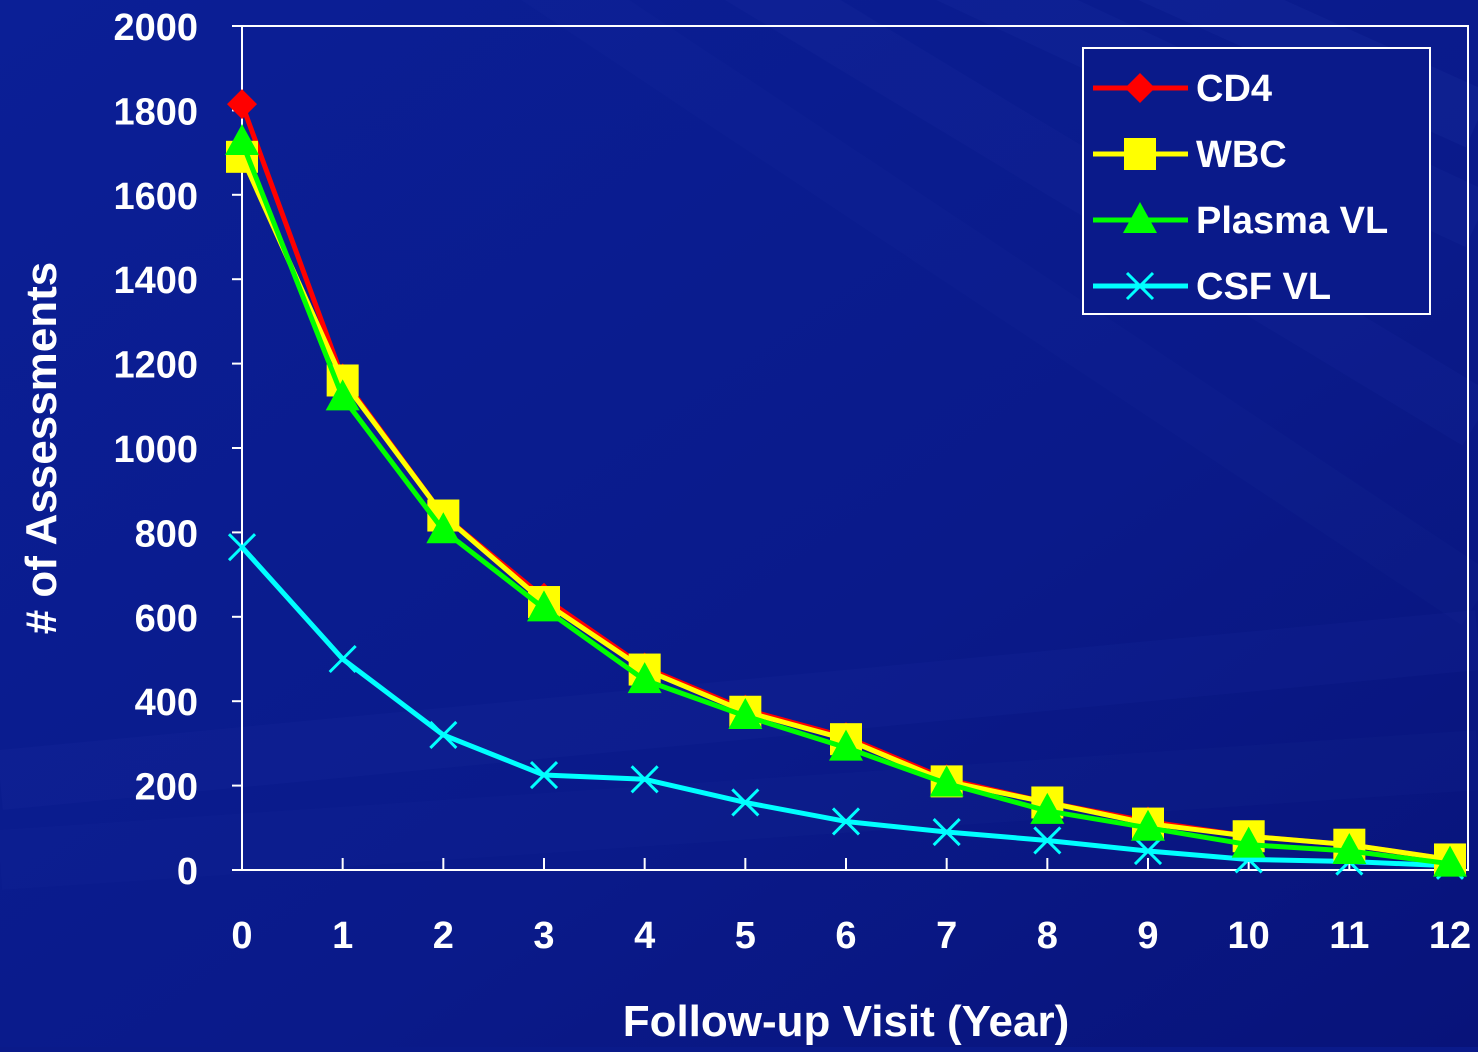  What do you see at coordinates (166, 703) in the screenshot?
I see `y-tick-label: 400` at bounding box center [166, 703].